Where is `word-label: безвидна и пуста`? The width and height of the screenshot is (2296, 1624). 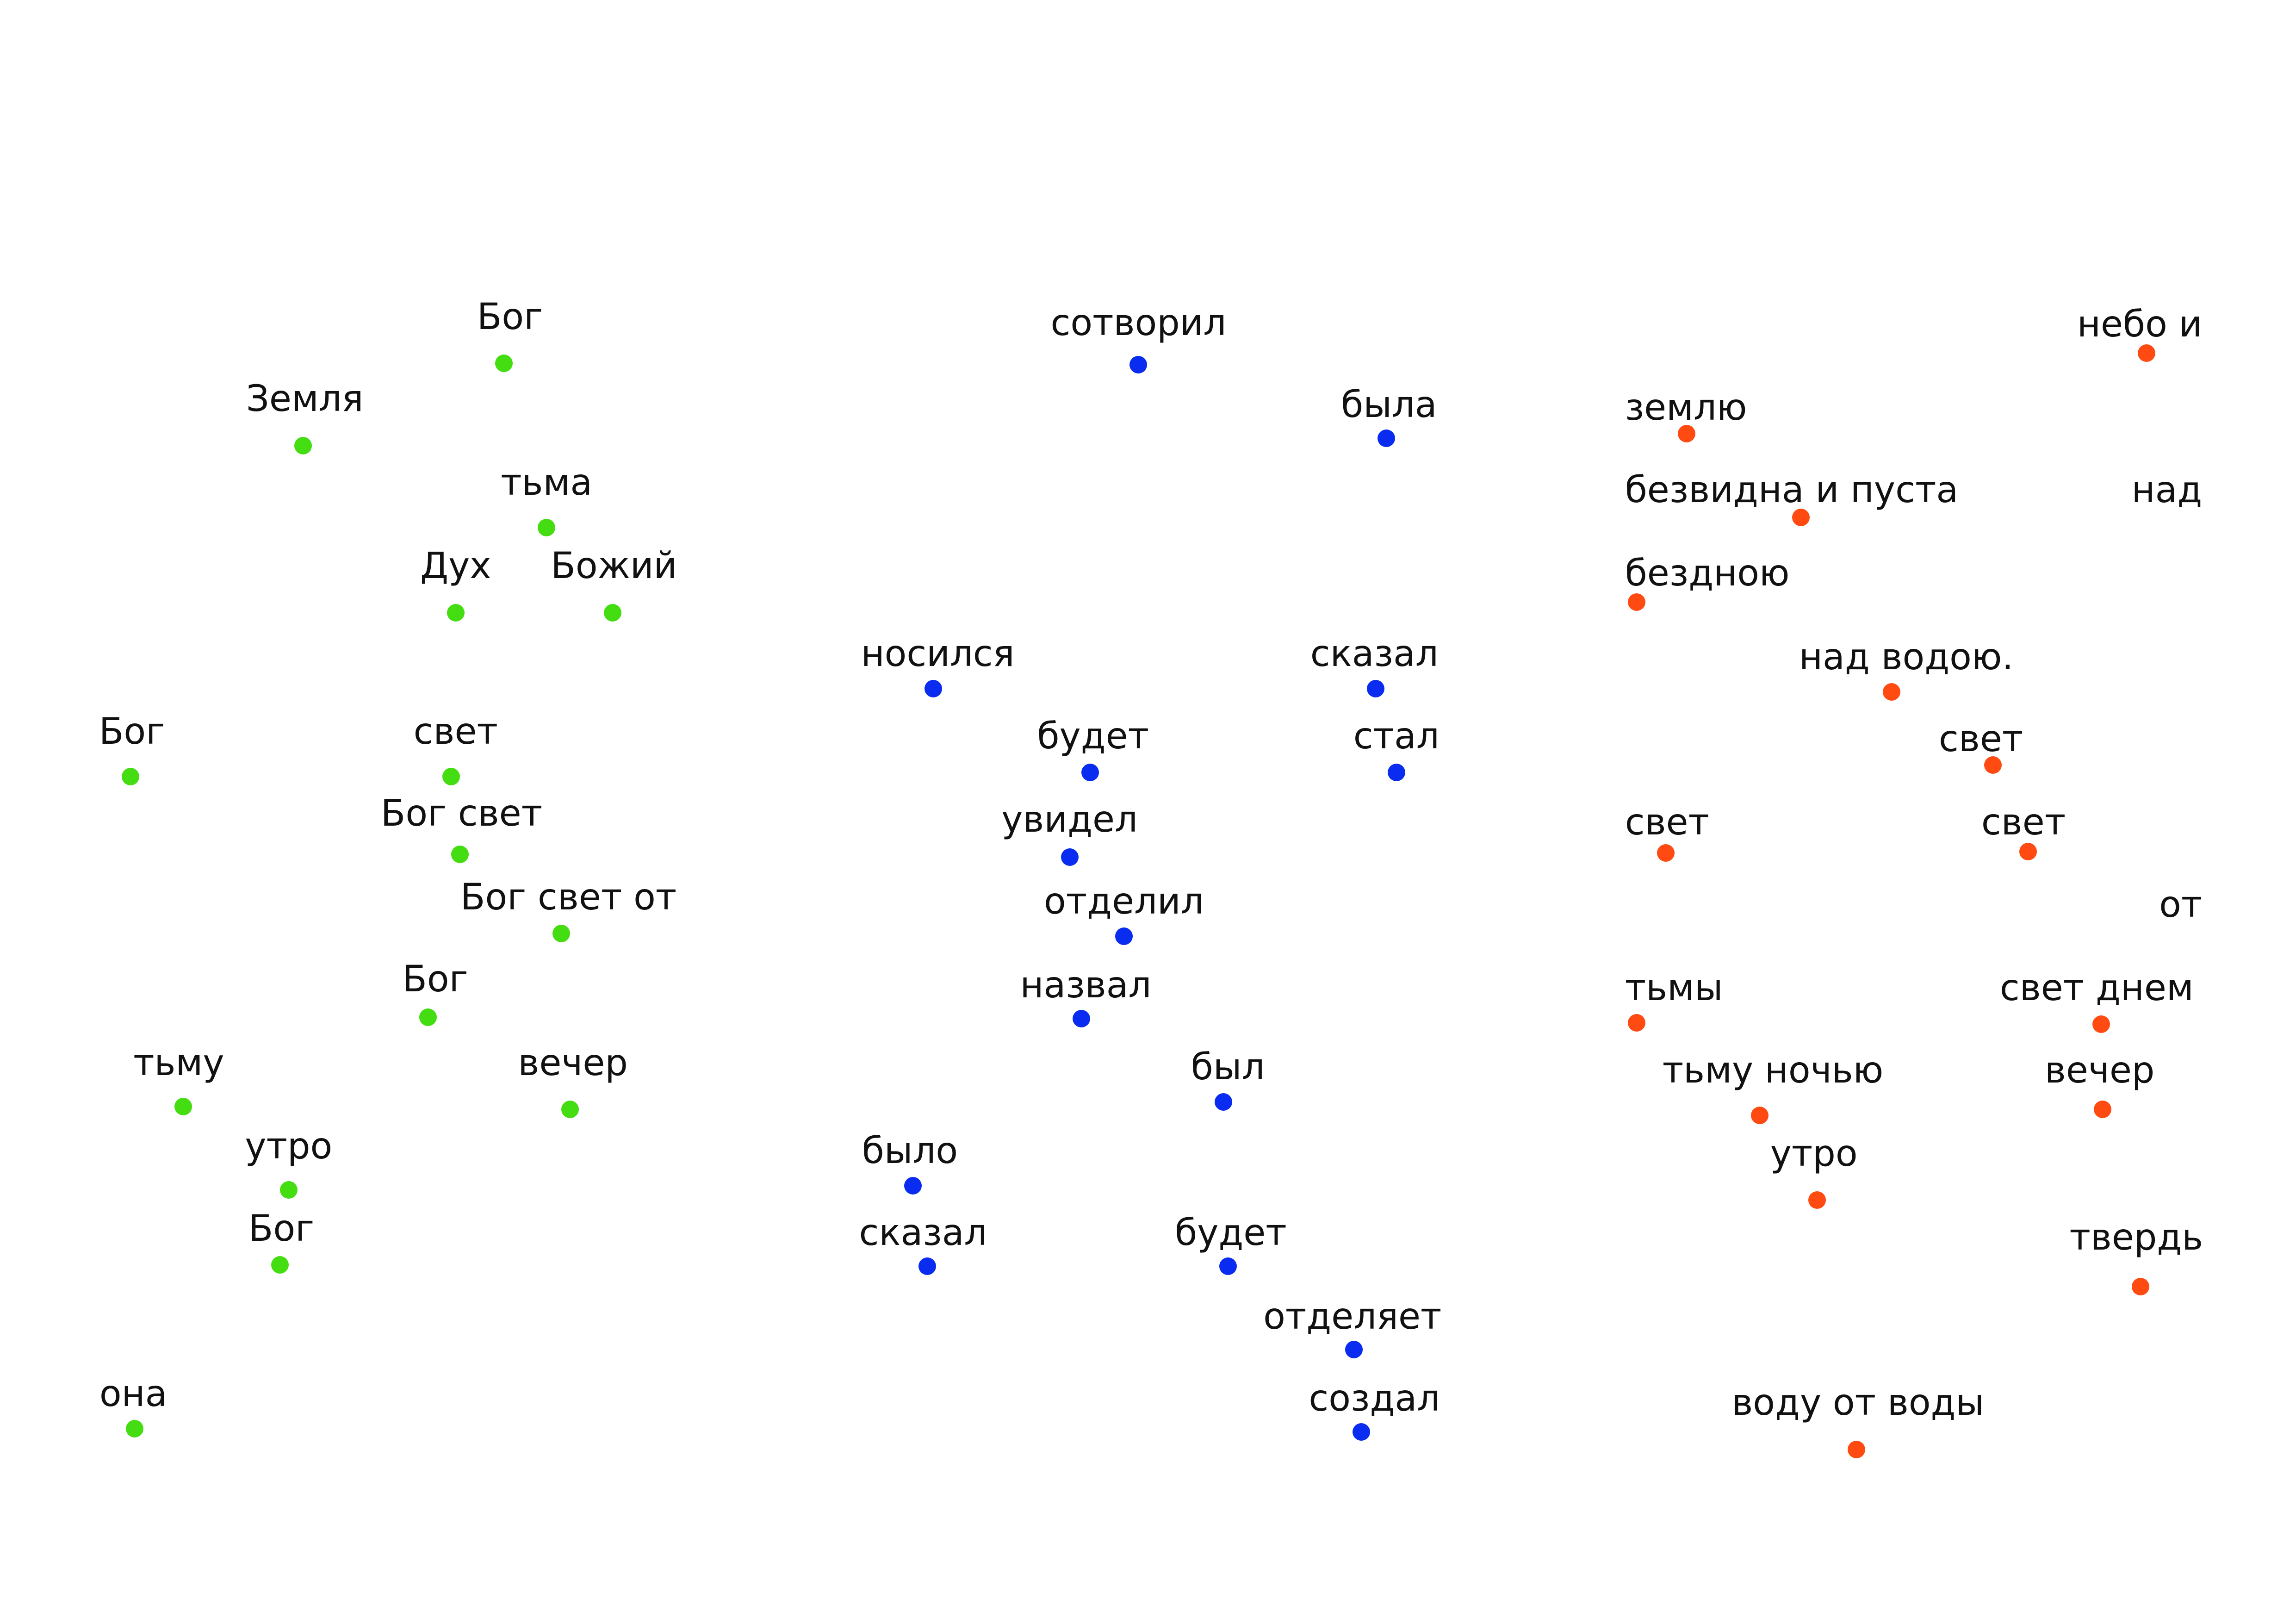
word-label: безвидна и пуста is located at coordinates (1792, 490).